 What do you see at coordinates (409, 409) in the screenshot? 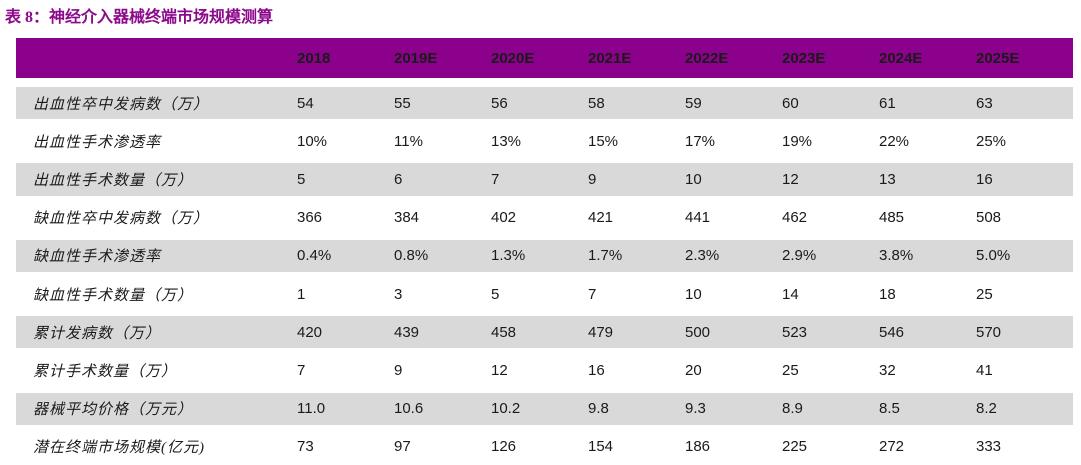
I see `data-cell: 10.6` at bounding box center [409, 409].